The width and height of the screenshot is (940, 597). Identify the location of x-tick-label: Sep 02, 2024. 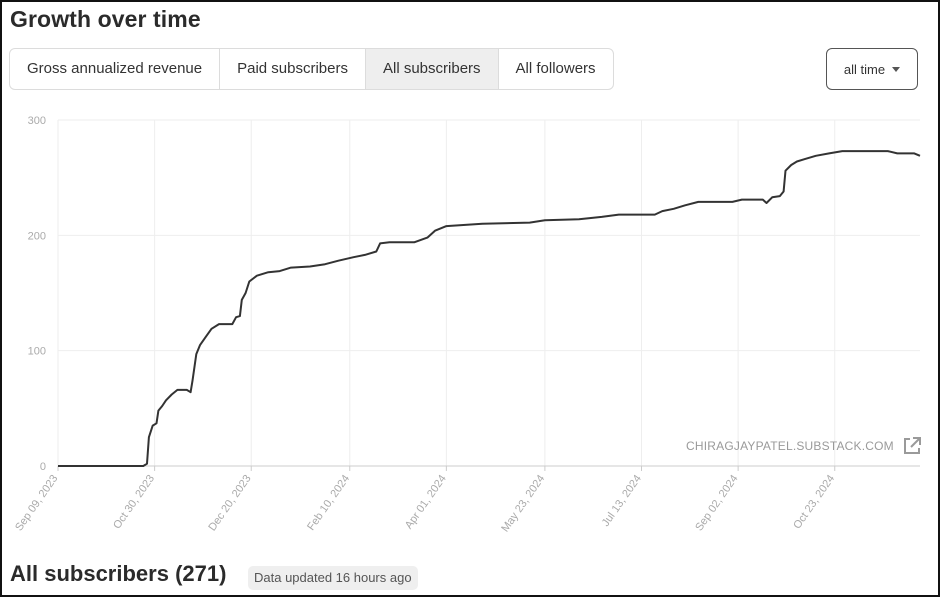
(716, 503).